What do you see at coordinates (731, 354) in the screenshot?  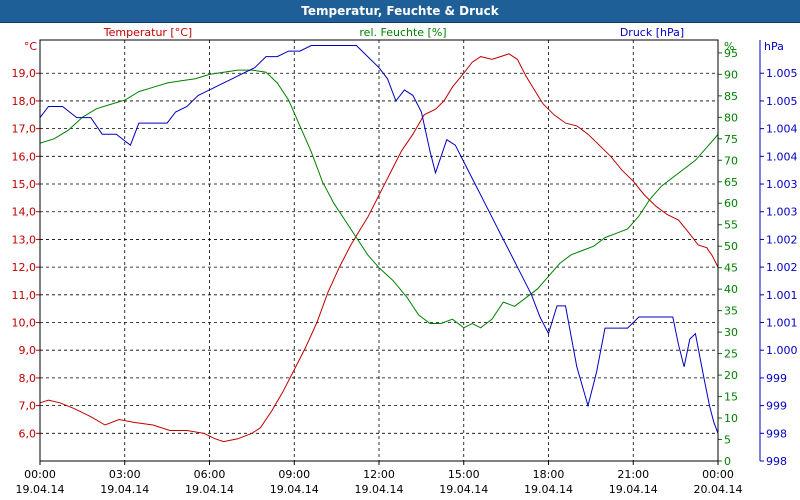 I see `humidity-tick-label: 25` at bounding box center [731, 354].